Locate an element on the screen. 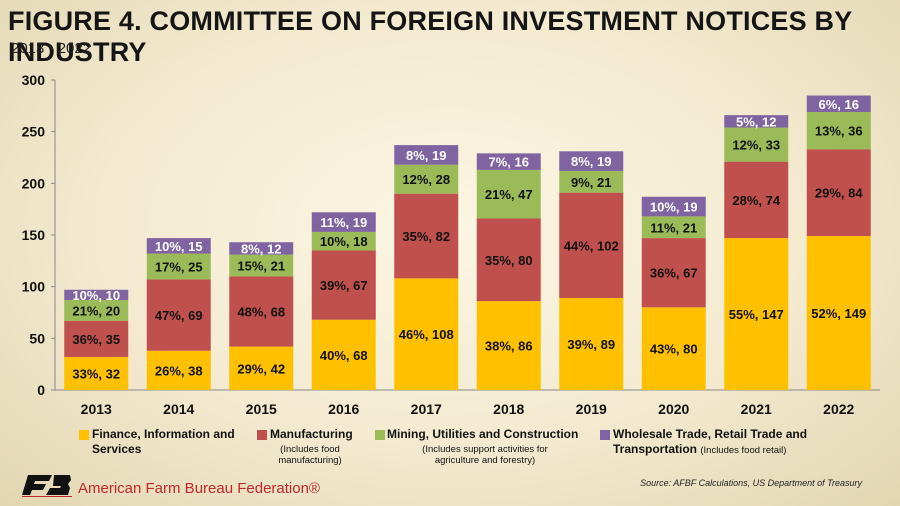  x-tick-label: 2018 is located at coordinates (508, 409).